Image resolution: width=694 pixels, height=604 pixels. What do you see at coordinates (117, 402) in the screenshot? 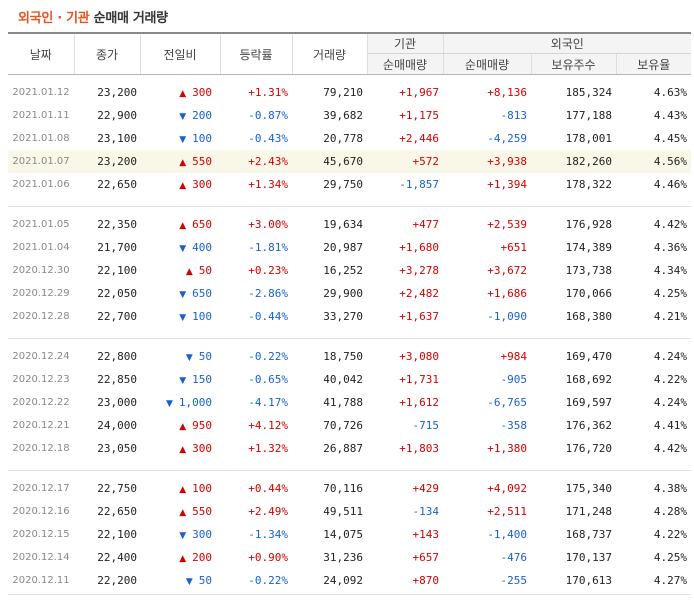
I see `close-cell: 23,000` at bounding box center [117, 402].